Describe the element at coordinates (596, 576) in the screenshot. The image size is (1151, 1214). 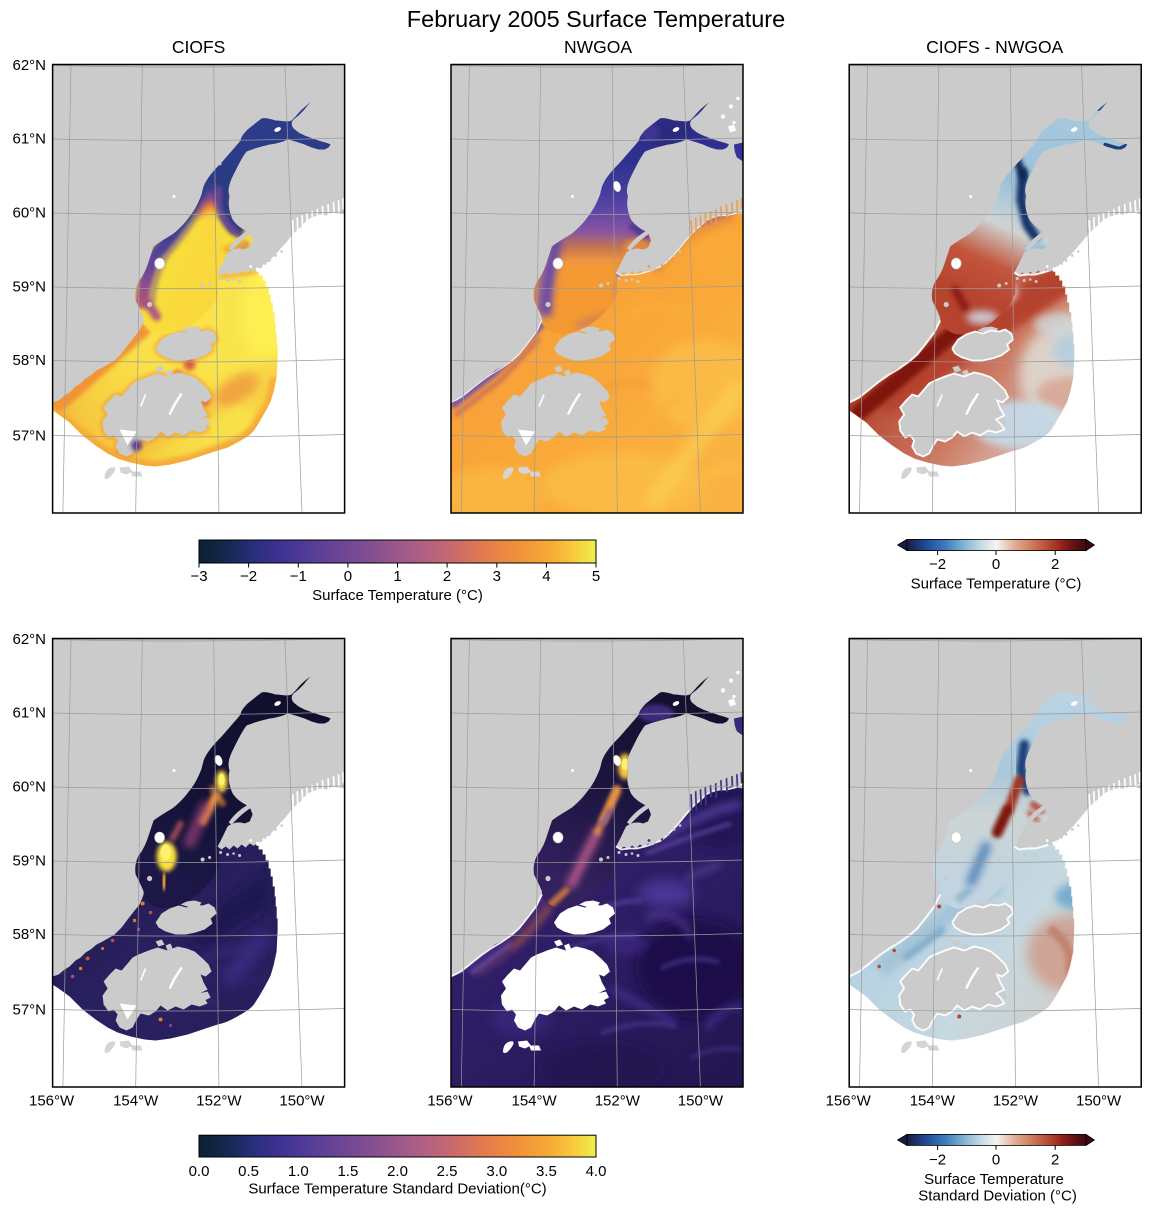
I see `svg-text: 5` at that location.